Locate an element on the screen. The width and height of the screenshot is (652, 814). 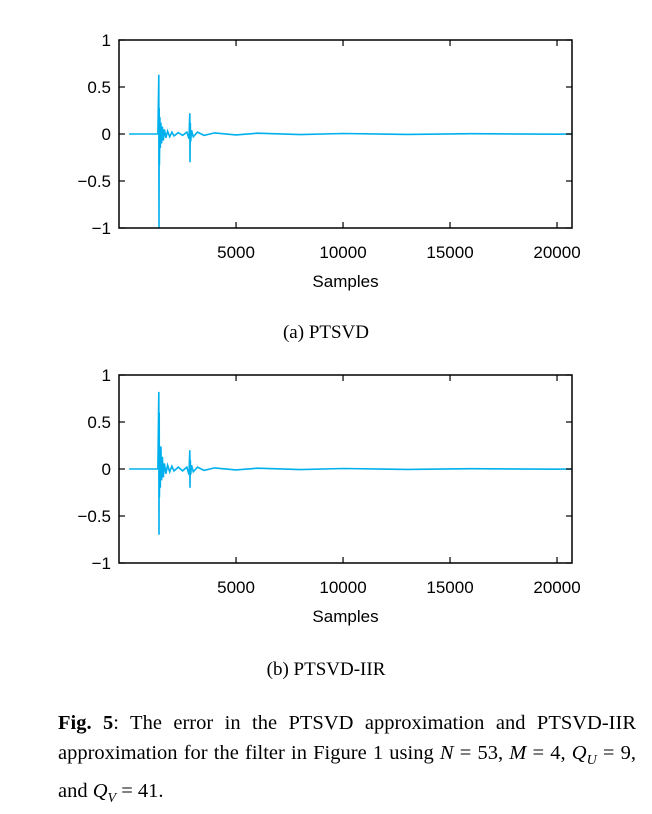
math-qu: Q is located at coordinates (579, 753).